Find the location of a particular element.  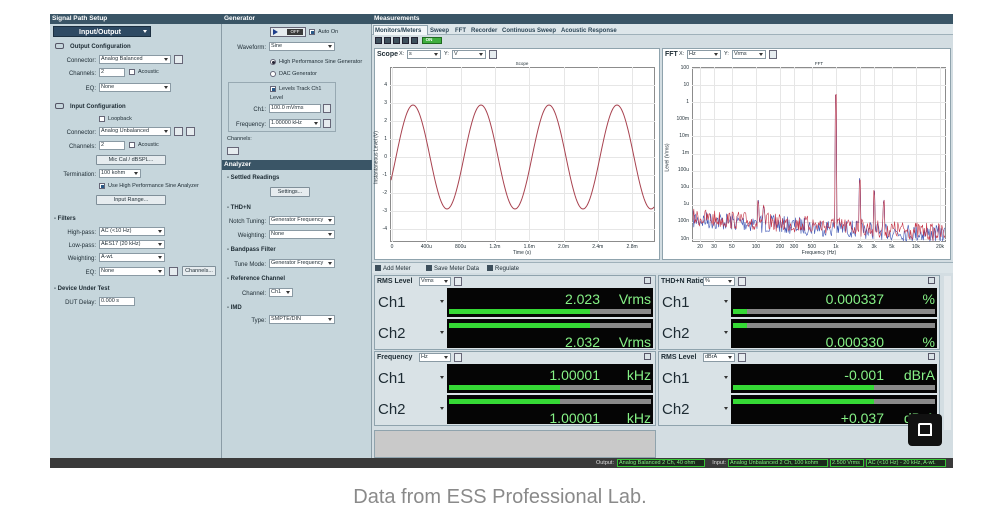

home-button is located at coordinates (925, 430).